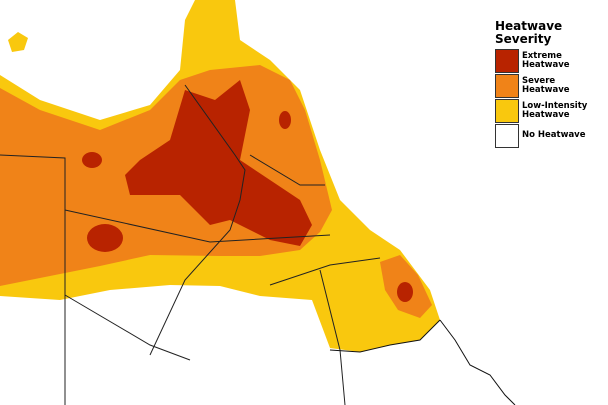 Image resolution: width=608 pixels, height=405 pixels. Describe the element at coordinates (546, 85) in the screenshot. I see `legend-label: Severe Heatwave` at that location.